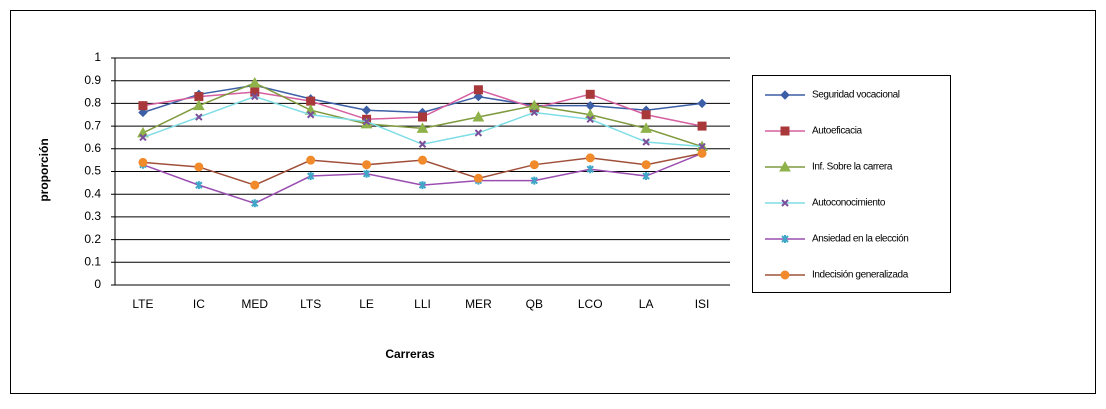 This screenshot has width=1106, height=409. I want to click on y-tick-label: 0.6, so click(92, 148).